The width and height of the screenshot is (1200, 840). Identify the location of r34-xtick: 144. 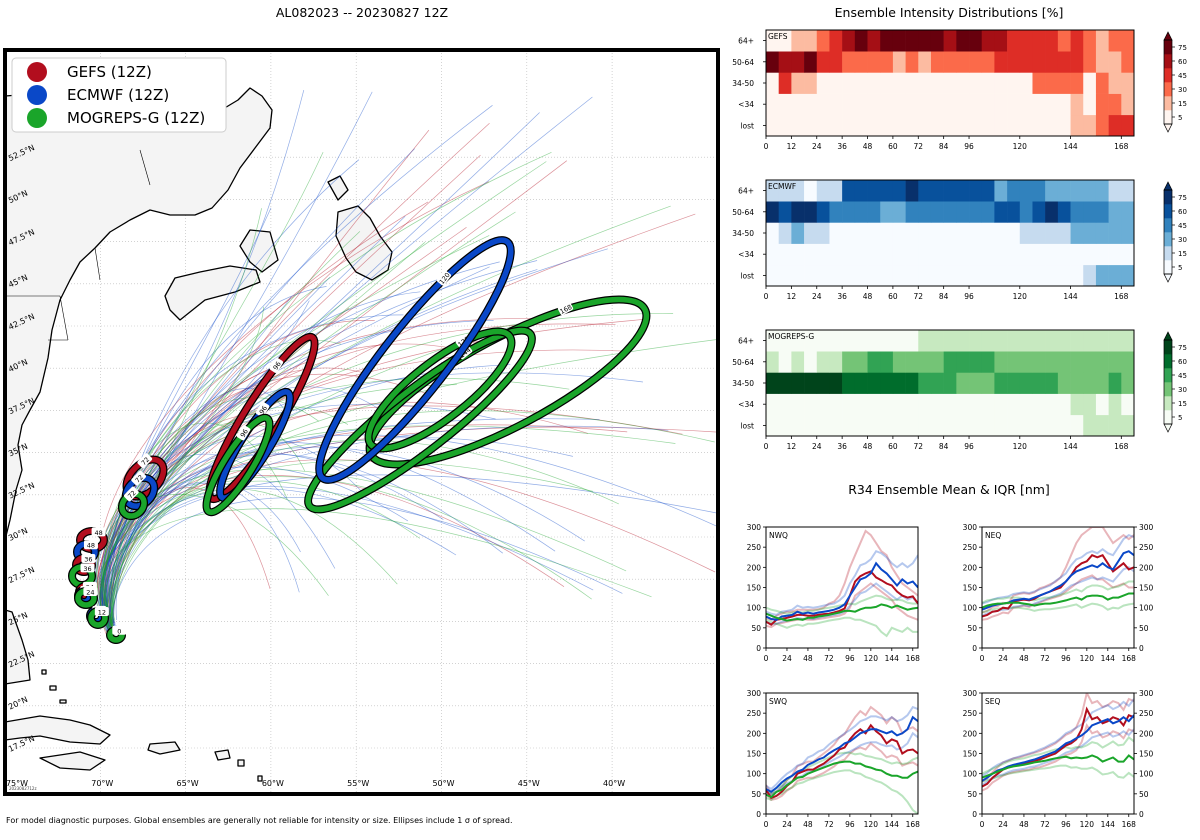
(1108, 658).